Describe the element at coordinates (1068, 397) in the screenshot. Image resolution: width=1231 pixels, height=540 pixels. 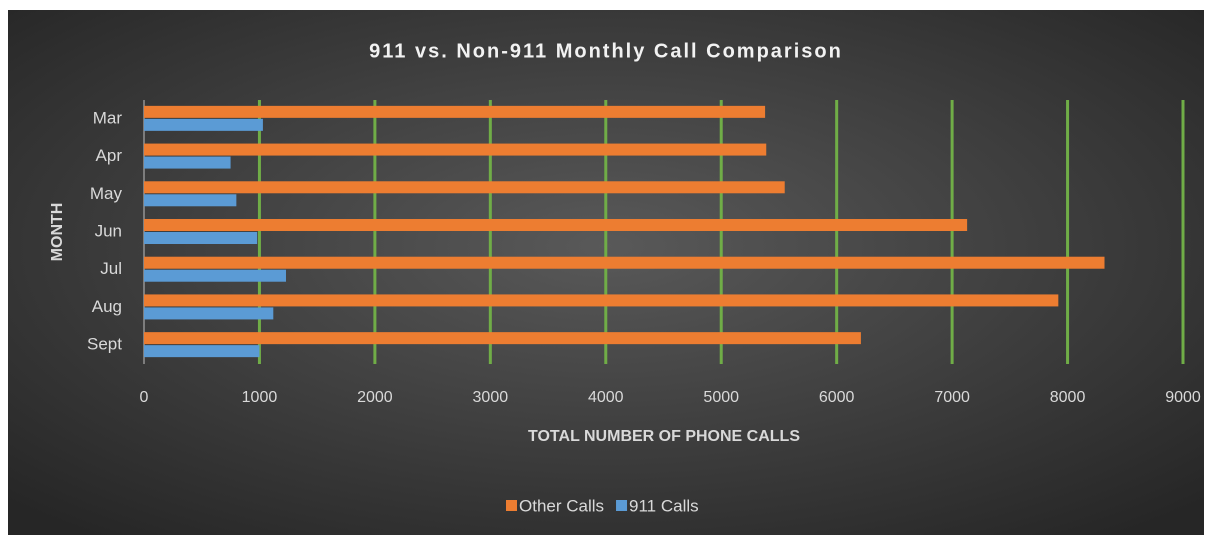
I see `x-tick-label: 8000` at that location.